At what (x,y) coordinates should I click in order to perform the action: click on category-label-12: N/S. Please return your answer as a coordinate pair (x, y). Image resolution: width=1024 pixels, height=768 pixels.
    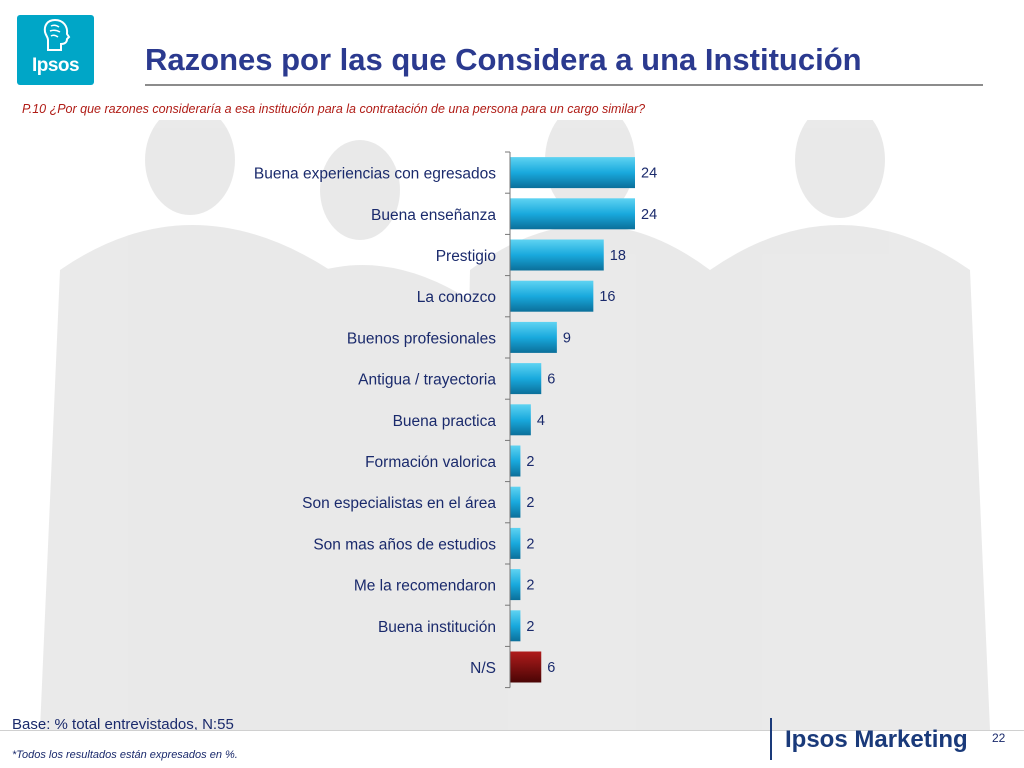
    Looking at the image, I should click on (483, 668).